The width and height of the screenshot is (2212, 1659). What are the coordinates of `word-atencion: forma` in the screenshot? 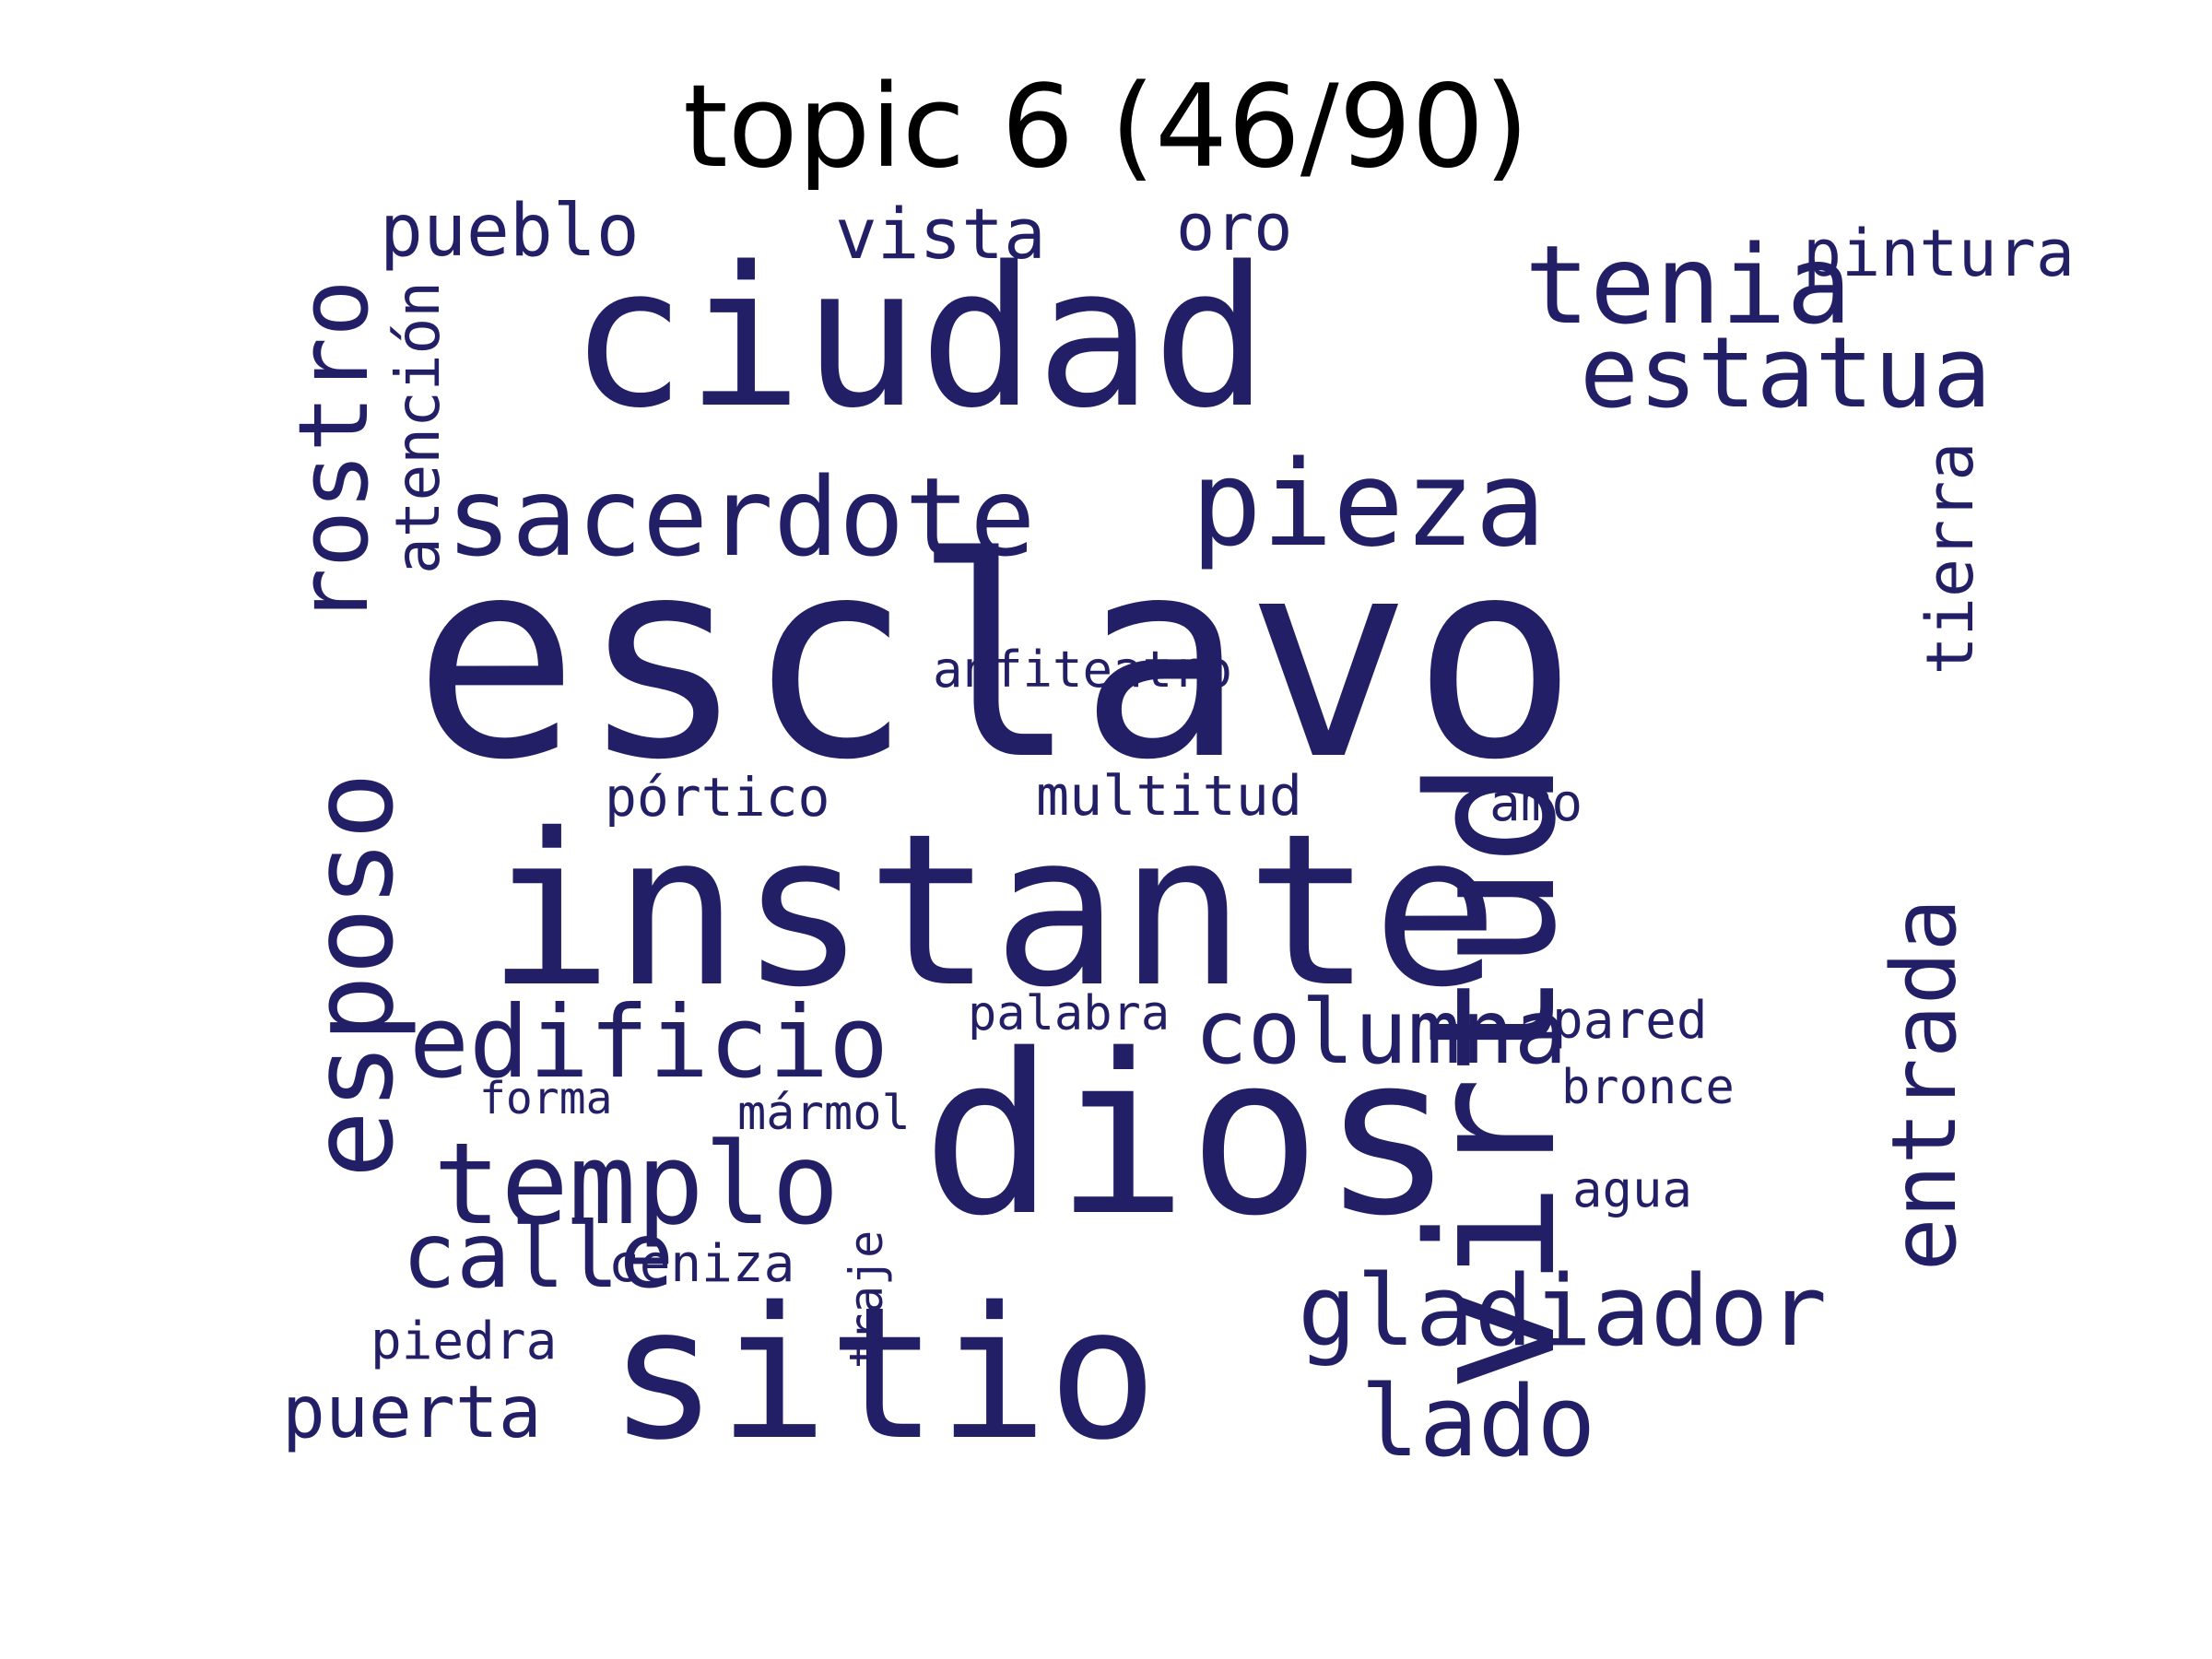 It's located at (546, 1098).